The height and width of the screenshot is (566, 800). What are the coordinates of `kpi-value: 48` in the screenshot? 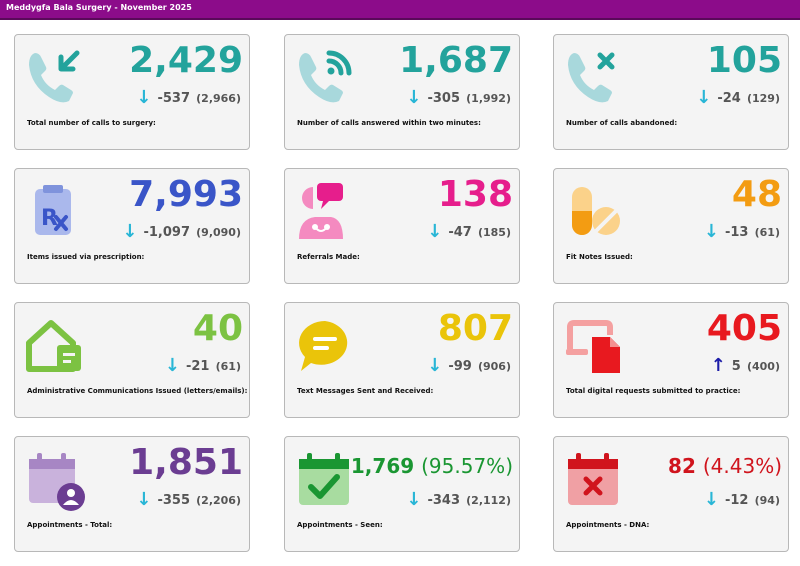 It's located at (757, 195).